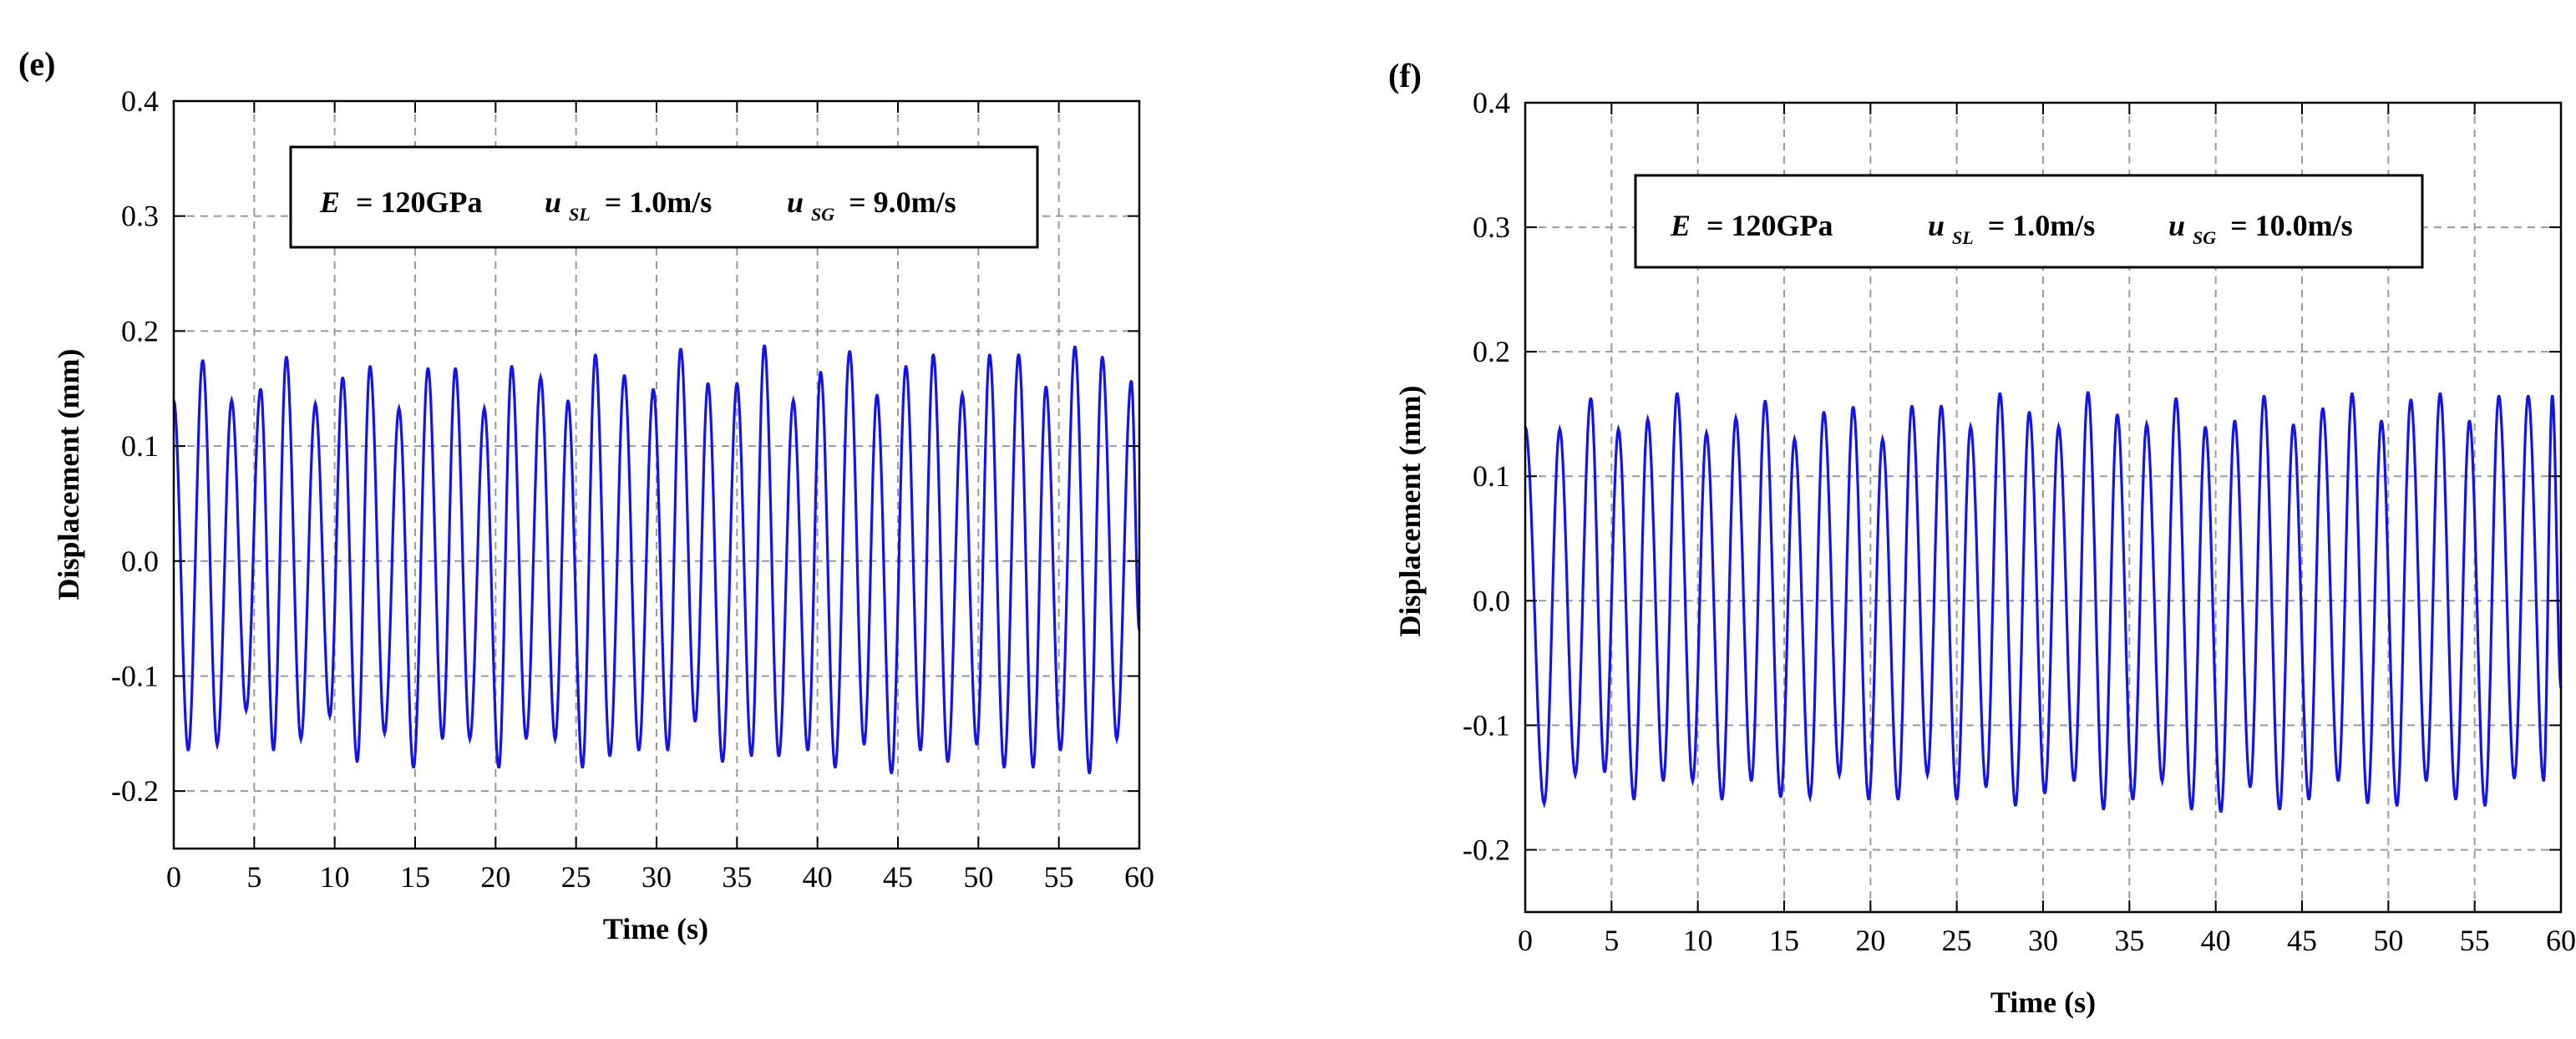 This screenshot has width=2576, height=1039. I want to click on annotation-text: E = 120GPa u SL = 1.0m/s u SG = 9.0m/s, so click(637, 206).